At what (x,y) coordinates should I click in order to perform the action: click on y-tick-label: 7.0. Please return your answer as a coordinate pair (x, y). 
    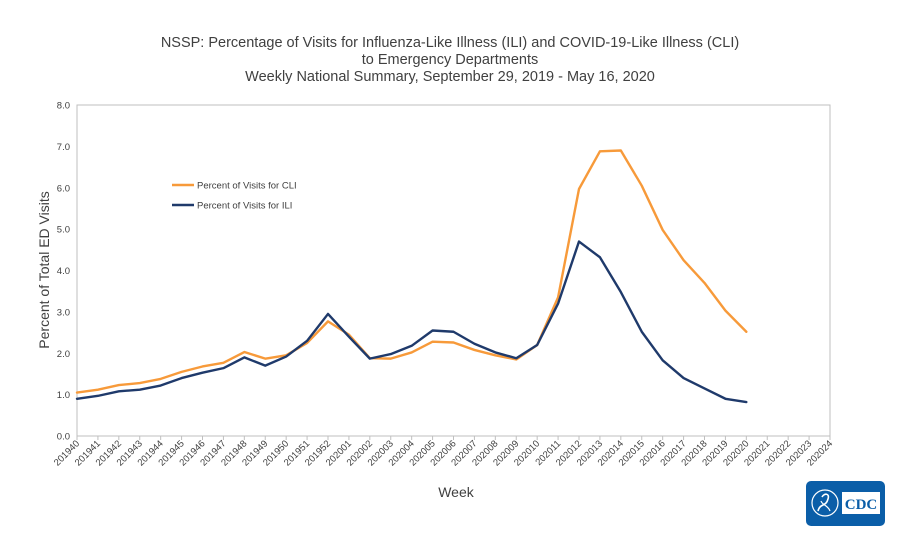
    Looking at the image, I should click on (63, 147).